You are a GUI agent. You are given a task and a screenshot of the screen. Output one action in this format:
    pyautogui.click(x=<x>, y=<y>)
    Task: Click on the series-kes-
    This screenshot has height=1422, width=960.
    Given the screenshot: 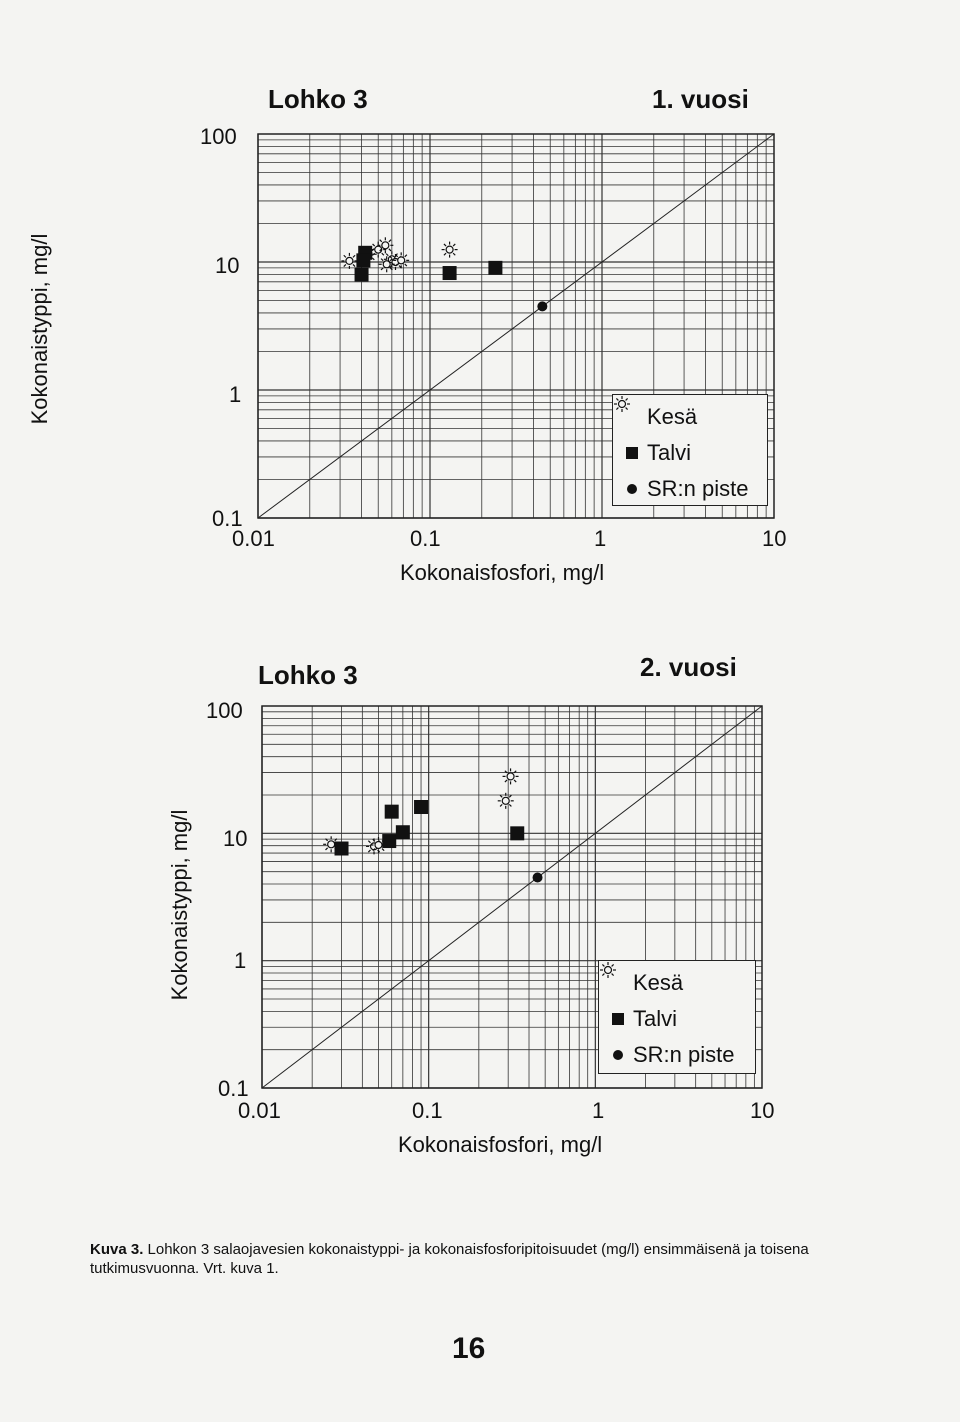 What is the action you would take?
    pyautogui.click(x=399, y=255)
    